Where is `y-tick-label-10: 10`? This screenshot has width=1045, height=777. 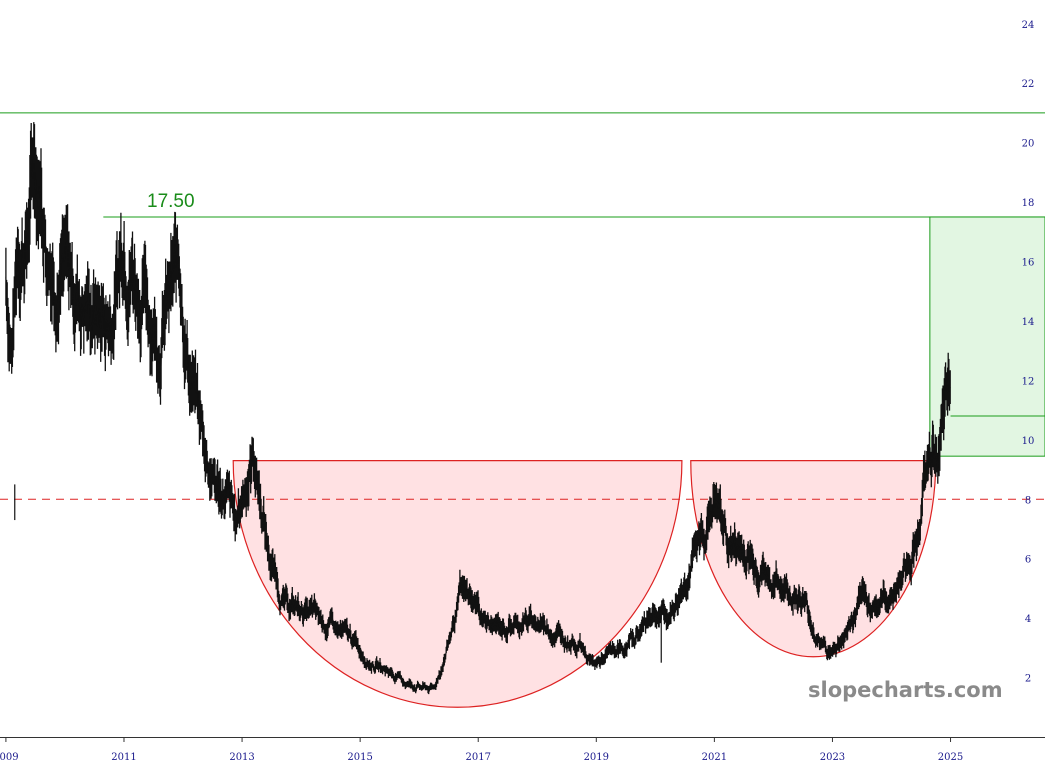
y-tick-label-10: 10 is located at coordinates (1028, 441).